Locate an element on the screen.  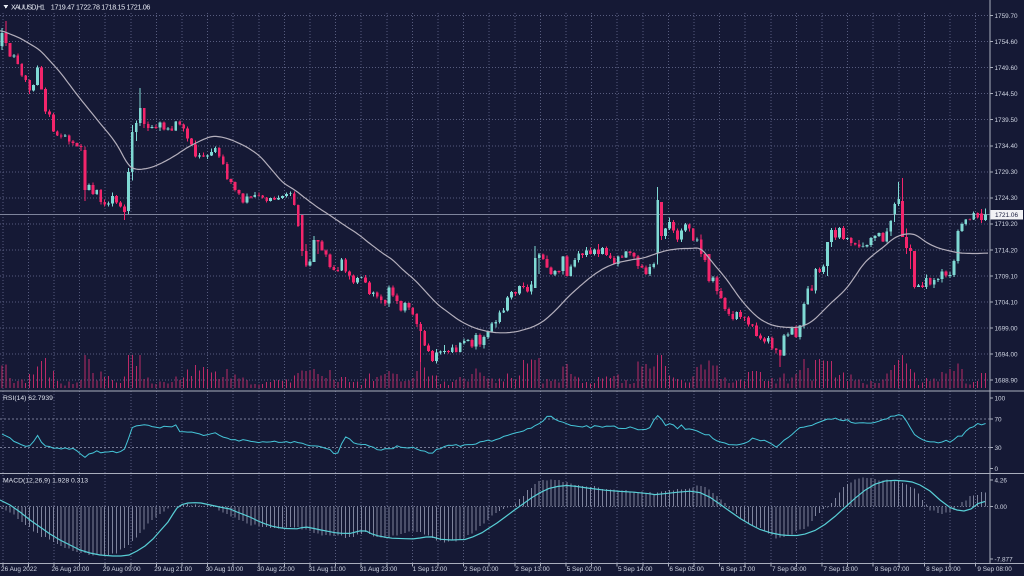
svg-text: MACD(12,26,9) 1.928 0.313 is located at coordinates (45, 481).